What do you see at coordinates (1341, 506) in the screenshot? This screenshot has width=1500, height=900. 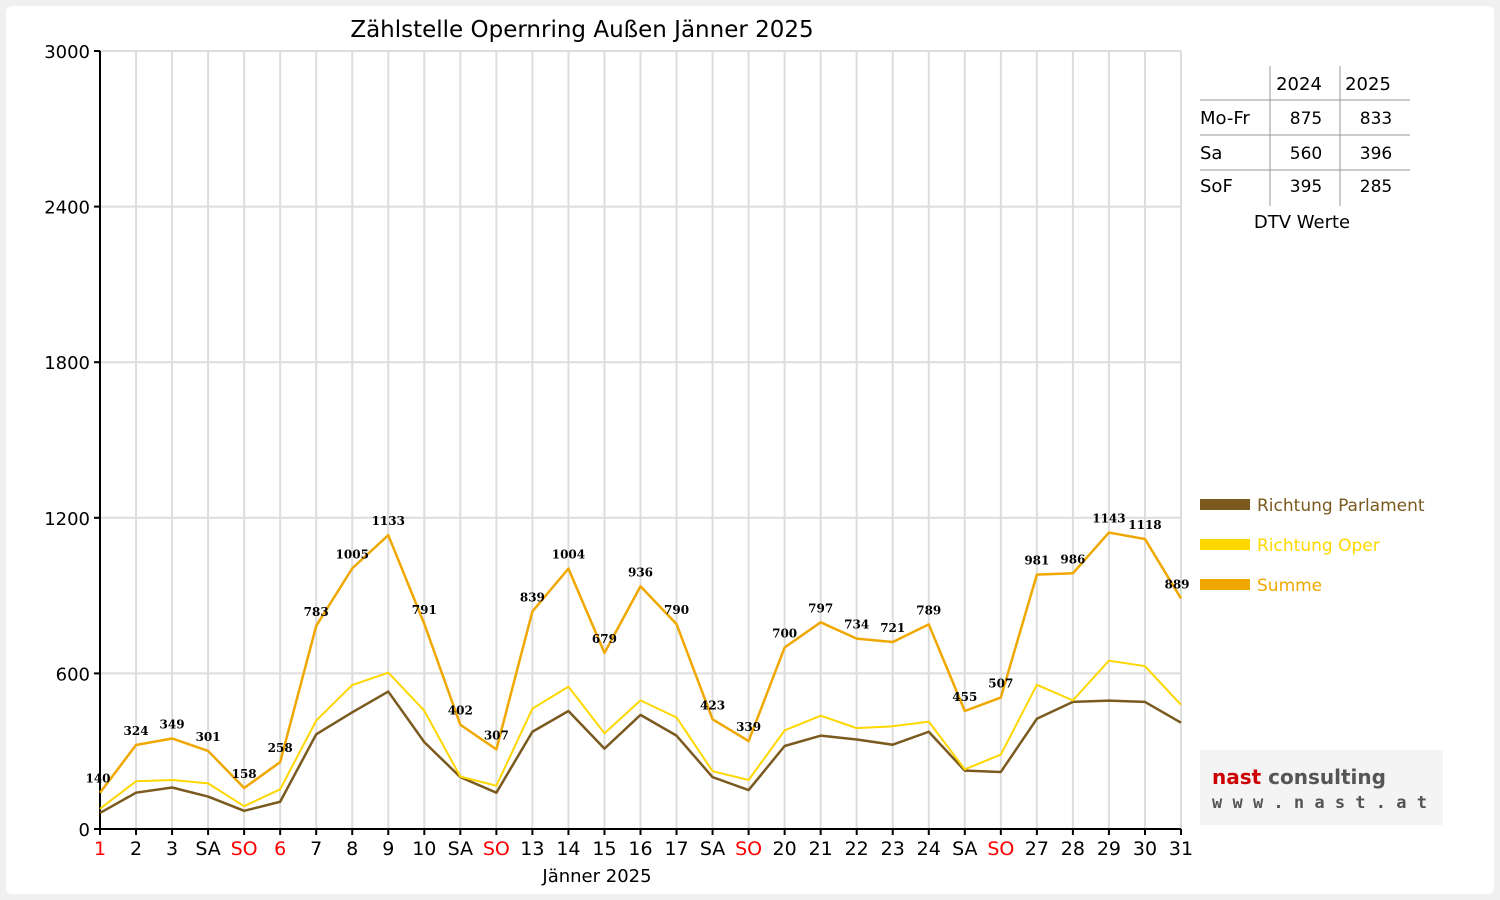 I see `legend-label: Richtung Parlament` at bounding box center [1341, 506].